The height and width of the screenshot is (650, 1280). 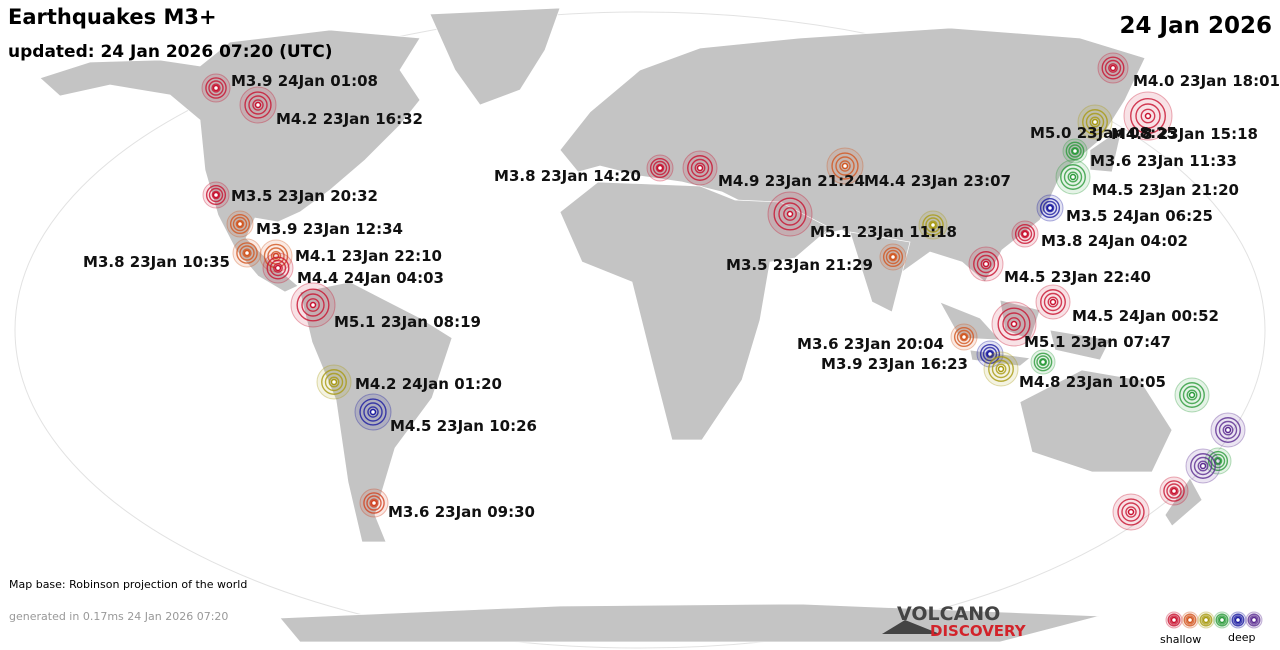 I want to click on quake-label: M4.4 23Jan 23:07, so click(x=937, y=181).